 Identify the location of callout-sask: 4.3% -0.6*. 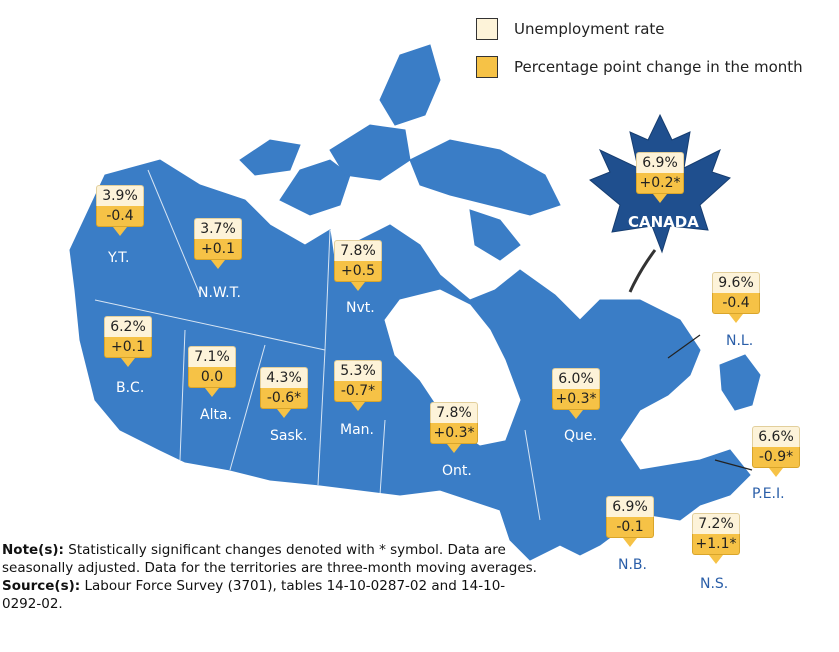
(284, 392).